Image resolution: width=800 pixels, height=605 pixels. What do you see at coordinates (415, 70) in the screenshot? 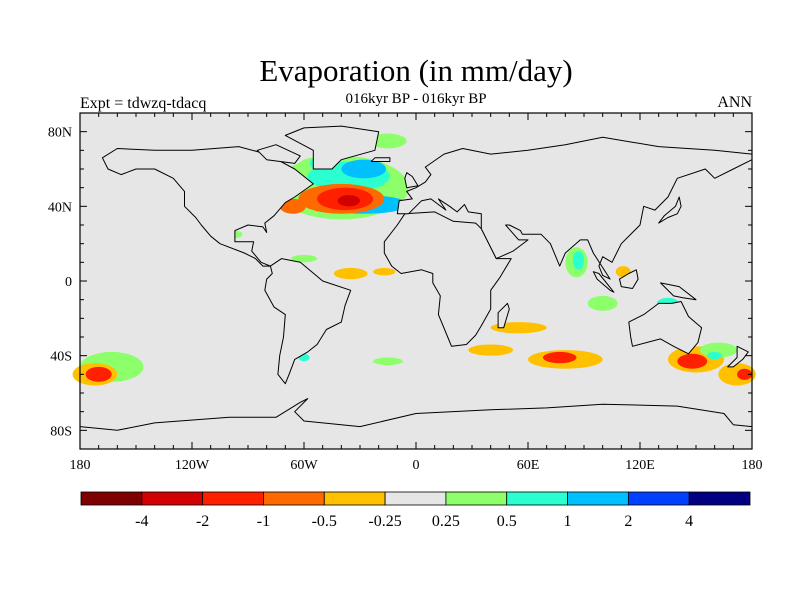
I see `plot-title: Evaporation (in mm/day)` at bounding box center [415, 70].